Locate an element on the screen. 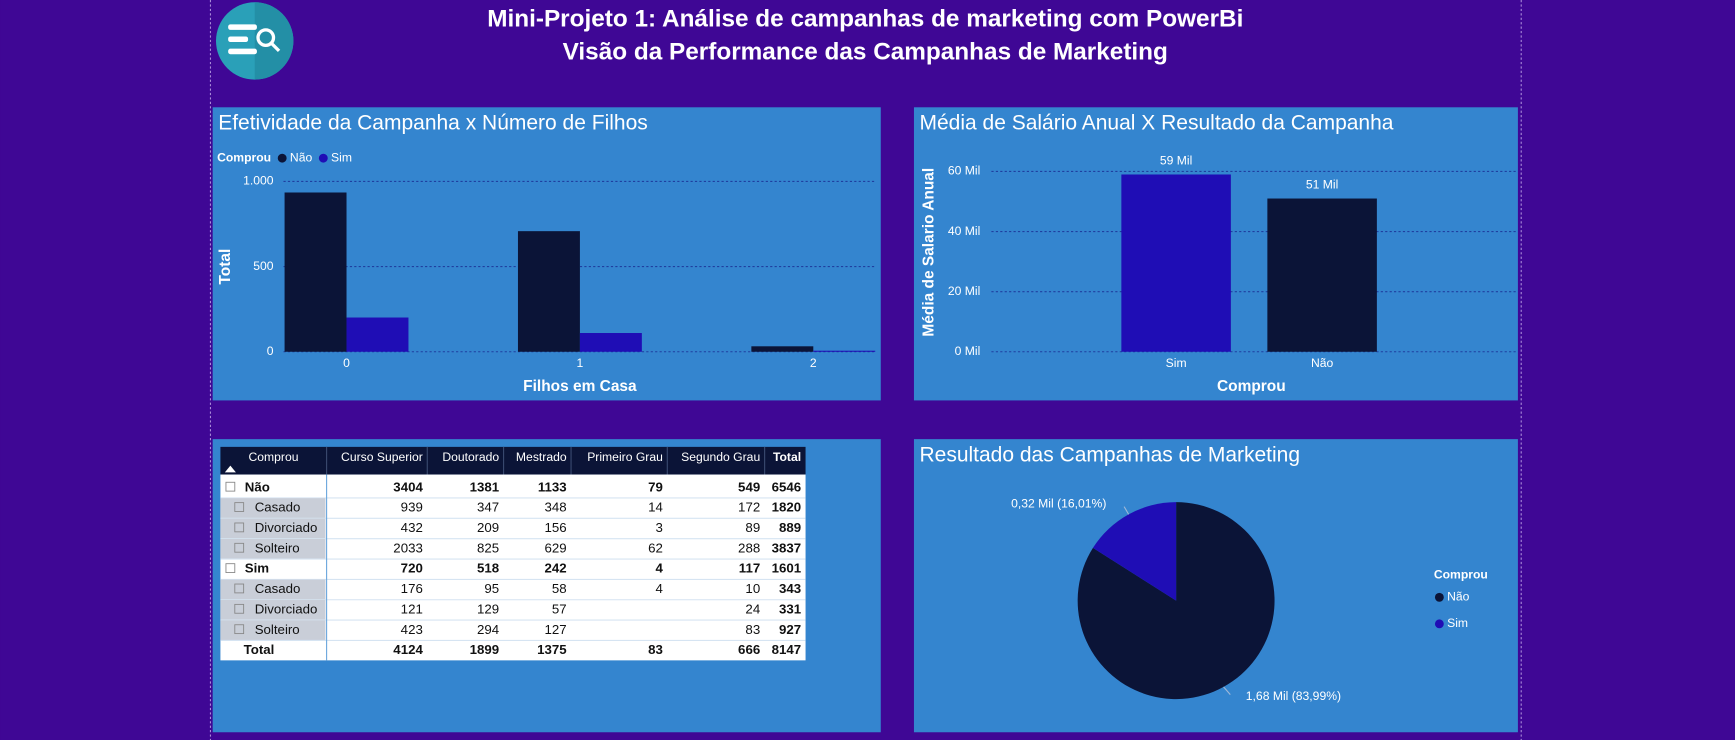 The image size is (1735, 740). cell-value: 518 is located at coordinates (488, 568).